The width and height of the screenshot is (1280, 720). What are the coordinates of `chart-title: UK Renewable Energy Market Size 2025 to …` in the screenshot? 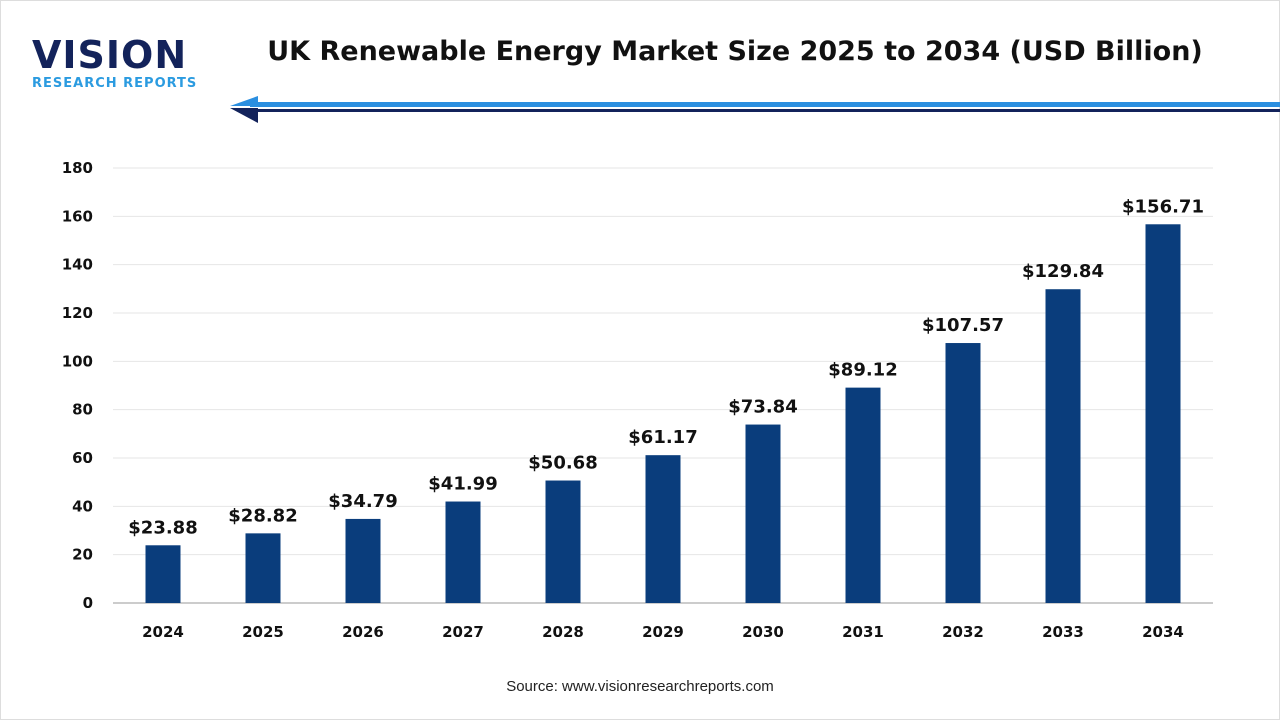 It's located at (735, 51).